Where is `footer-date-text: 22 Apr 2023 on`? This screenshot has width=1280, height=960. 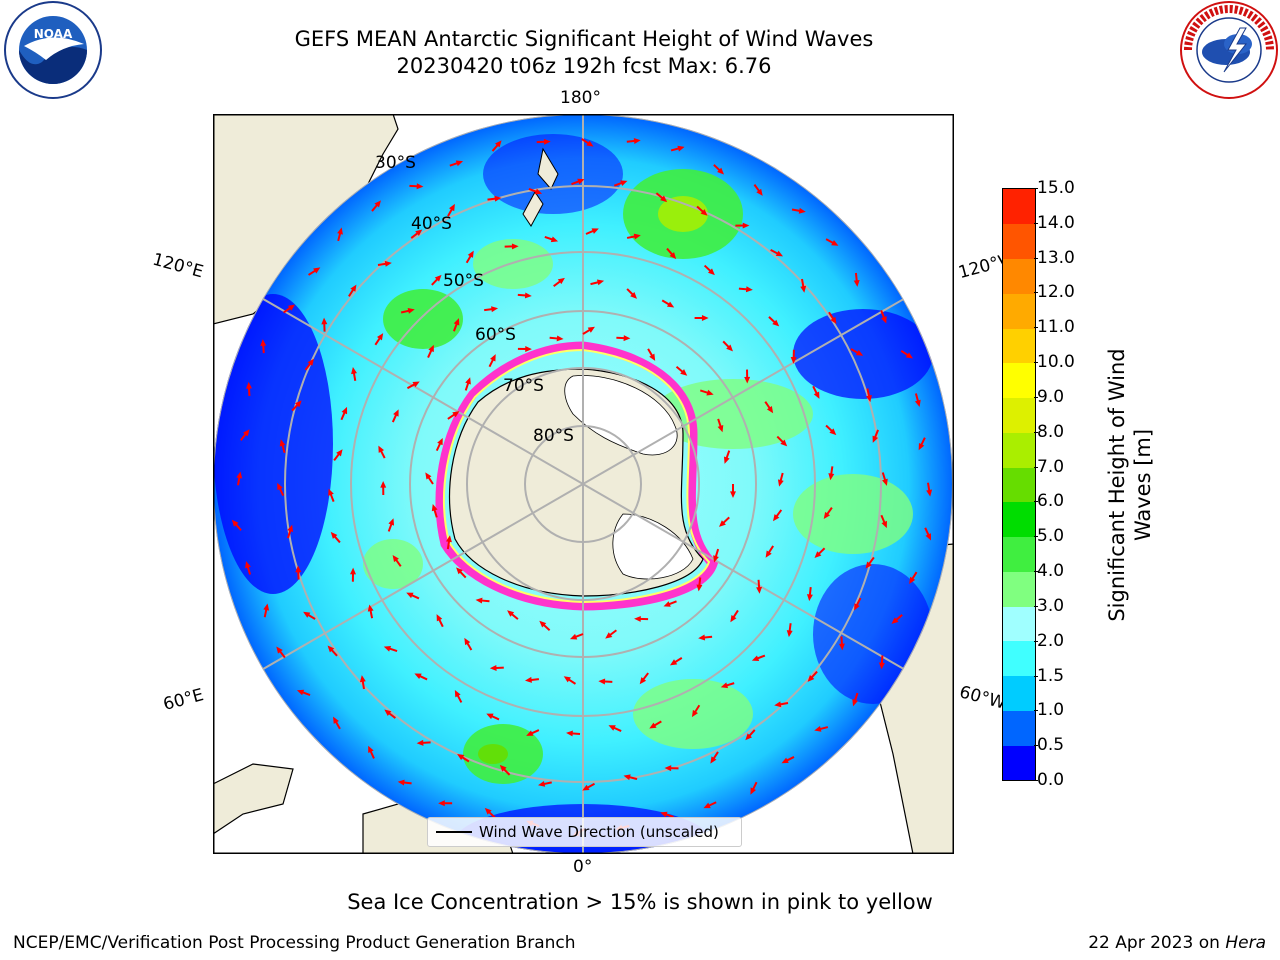 footer-date-text: 22 Apr 2023 on is located at coordinates (1157, 943).